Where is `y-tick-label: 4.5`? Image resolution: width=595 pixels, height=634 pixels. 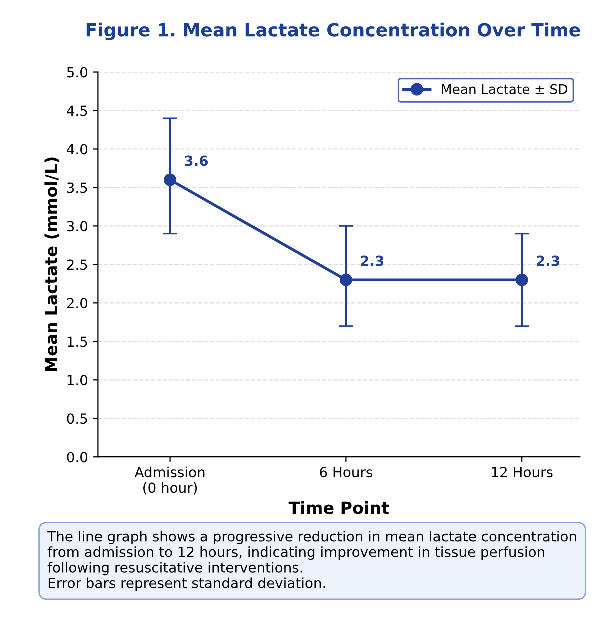 y-tick-label: 4.5 is located at coordinates (77, 111).